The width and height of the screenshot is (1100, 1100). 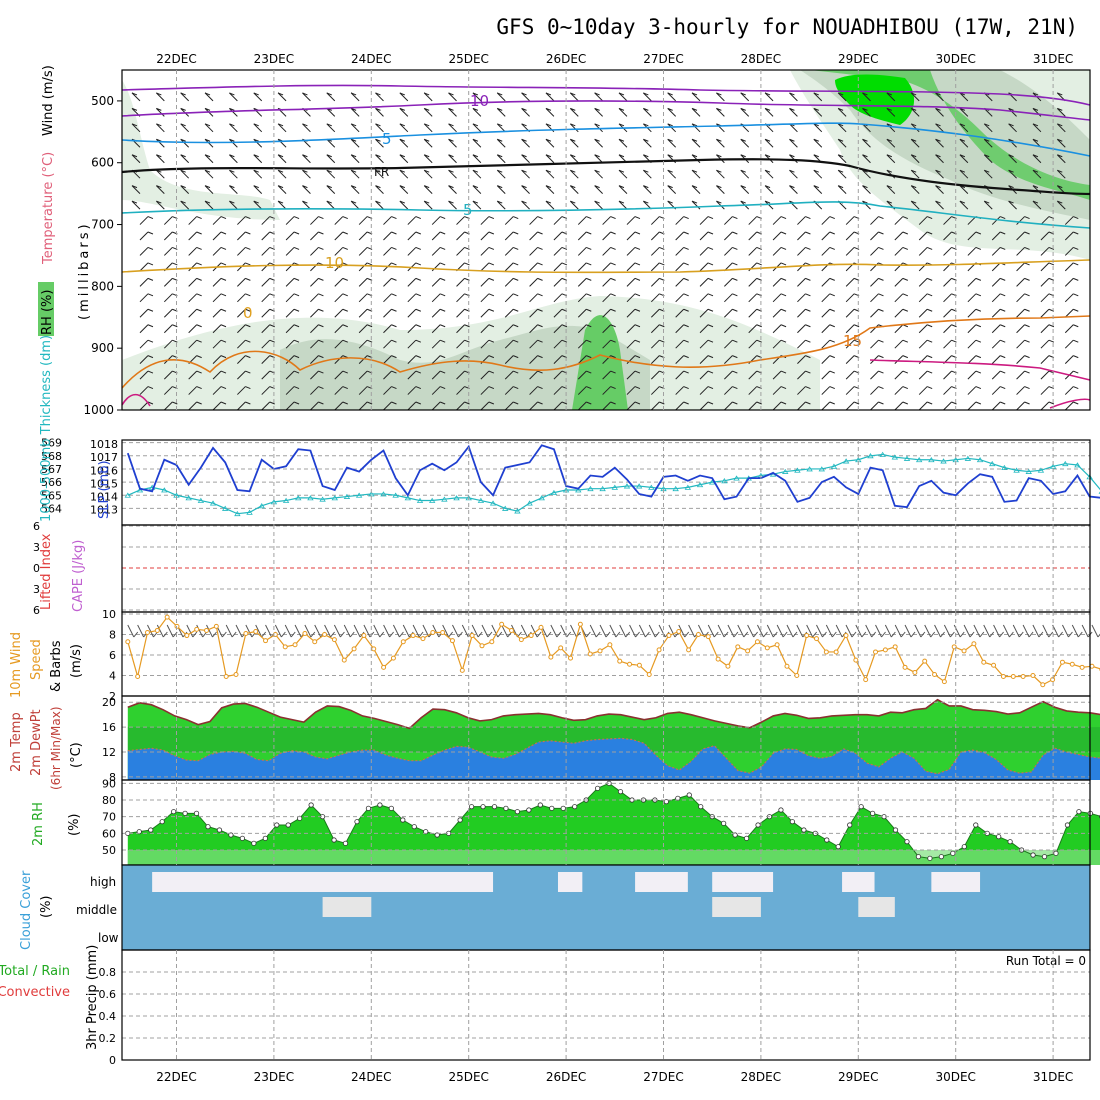 I want to click on bottom-date-label: 29DEC, so click(x=858, y=1077).